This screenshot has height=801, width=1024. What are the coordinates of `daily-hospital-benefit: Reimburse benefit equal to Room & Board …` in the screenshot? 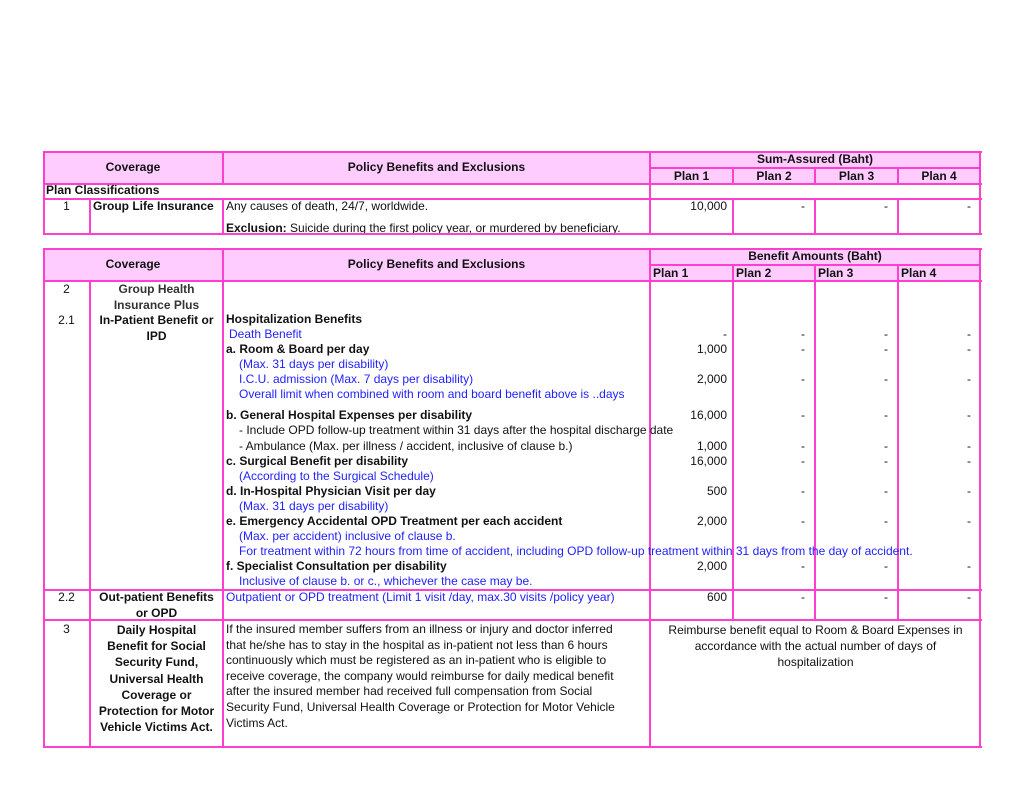 It's located at (815, 646).